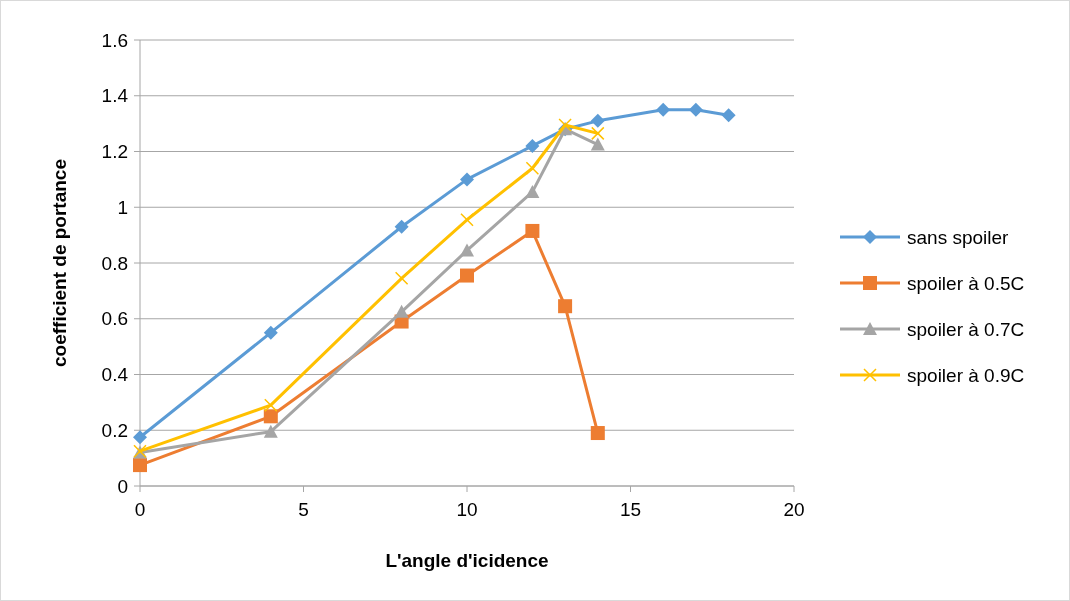  I want to click on y-tick-label: 0.8, so click(114, 263).